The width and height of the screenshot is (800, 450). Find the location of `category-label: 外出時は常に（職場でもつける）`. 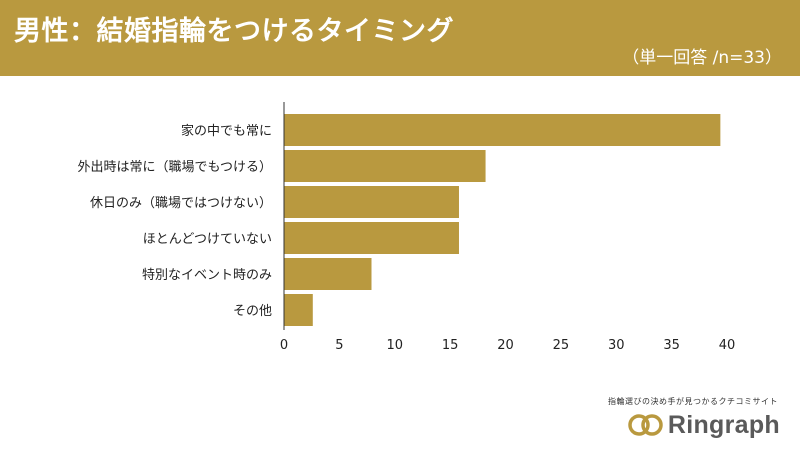

category-label: 外出時は常に（職場でもつける） is located at coordinates (175, 167).